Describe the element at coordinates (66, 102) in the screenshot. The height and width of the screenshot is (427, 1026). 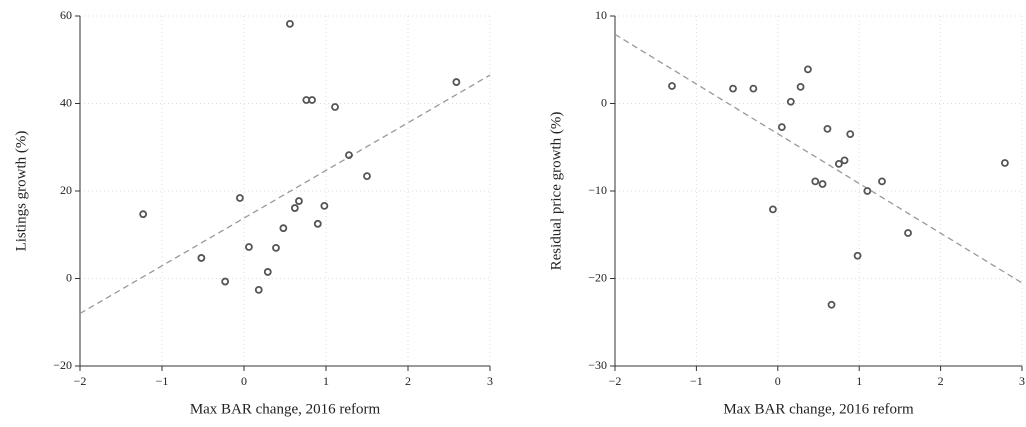
I see `y-tick-label: 40` at that location.